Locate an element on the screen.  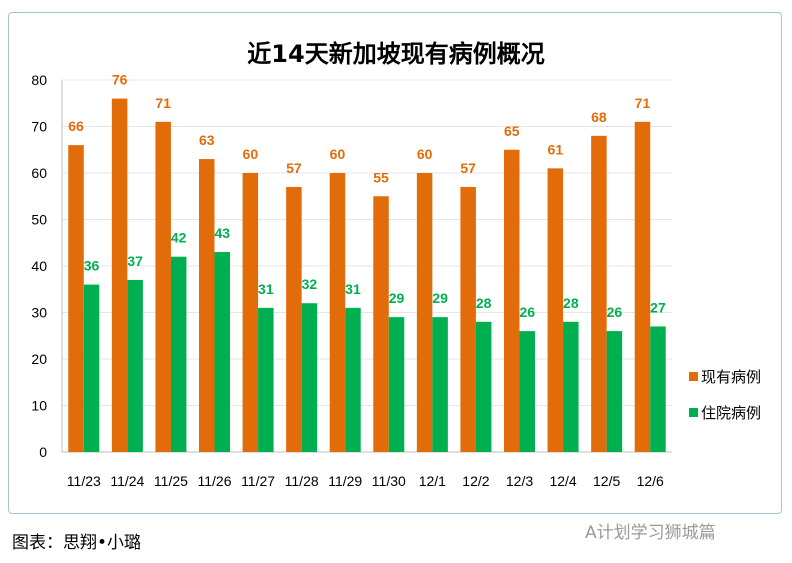
x-tick-label: 11/27 is located at coordinates (258, 481).